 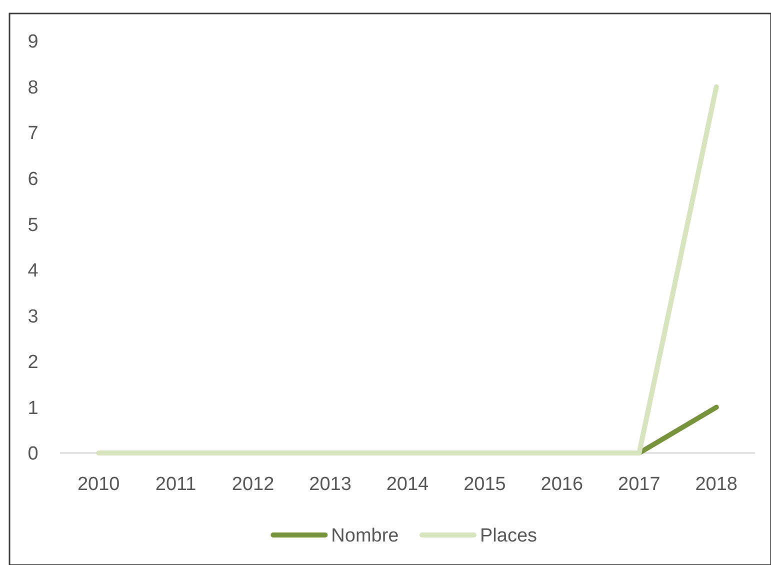 What do you see at coordinates (33, 454) in the screenshot?
I see `y-tick-label: 0` at bounding box center [33, 454].